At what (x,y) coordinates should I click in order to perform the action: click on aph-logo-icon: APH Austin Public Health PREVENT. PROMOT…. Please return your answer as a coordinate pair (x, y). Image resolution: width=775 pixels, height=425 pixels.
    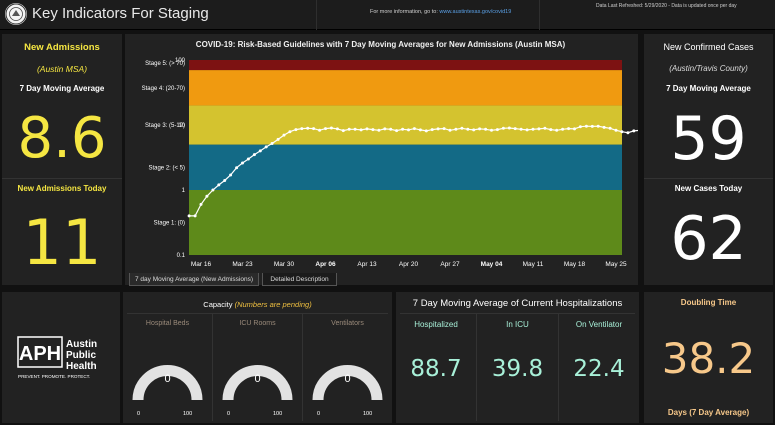
    Looking at the image, I should click on (57, 357).